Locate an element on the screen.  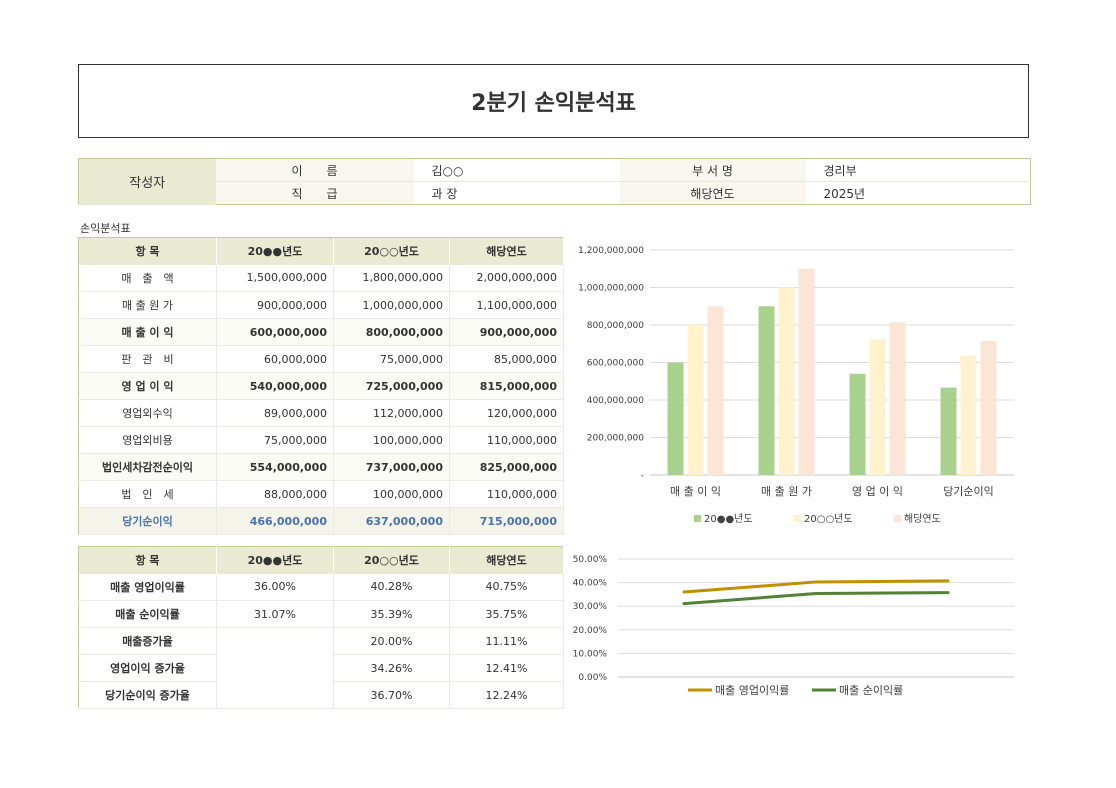
row-label: 매출 순이익률 is located at coordinates (147, 614).